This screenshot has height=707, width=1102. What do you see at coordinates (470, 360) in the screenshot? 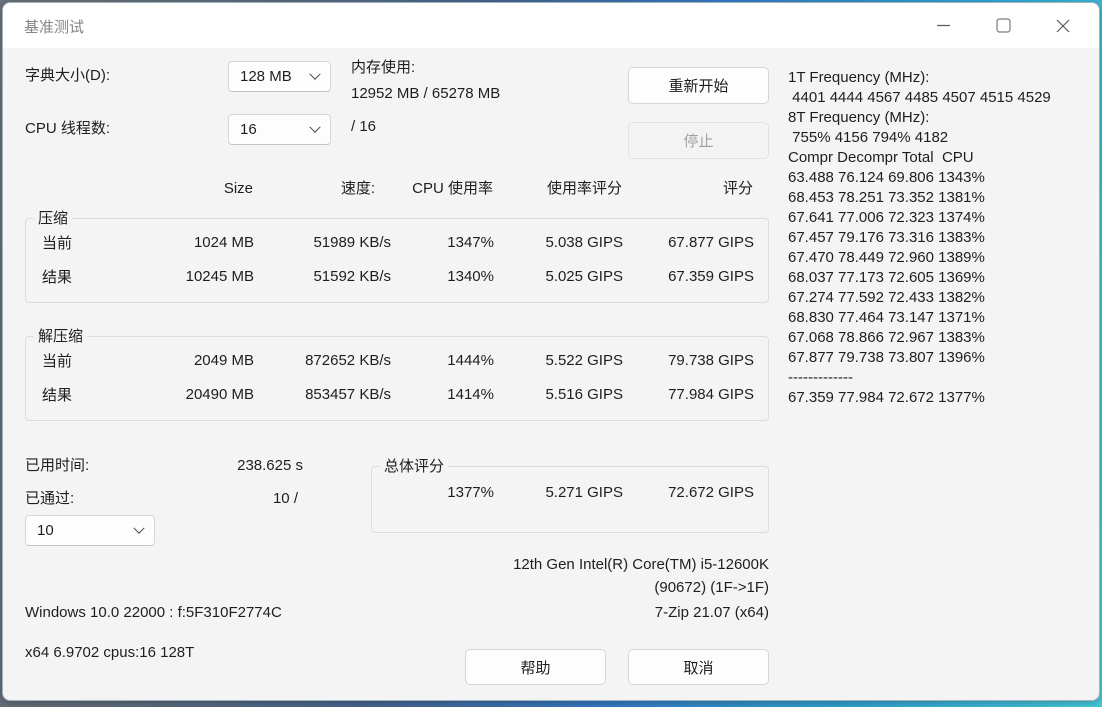
I see `cell-cpu-usage: 1444%` at bounding box center [470, 360].